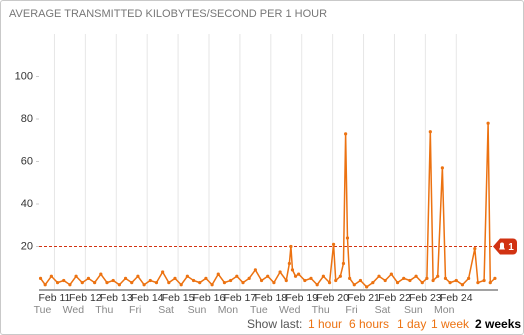 The width and height of the screenshot is (524, 335). Describe the element at coordinates (85, 298) in the screenshot. I see `x-tick-label: Feb 12` at that location.